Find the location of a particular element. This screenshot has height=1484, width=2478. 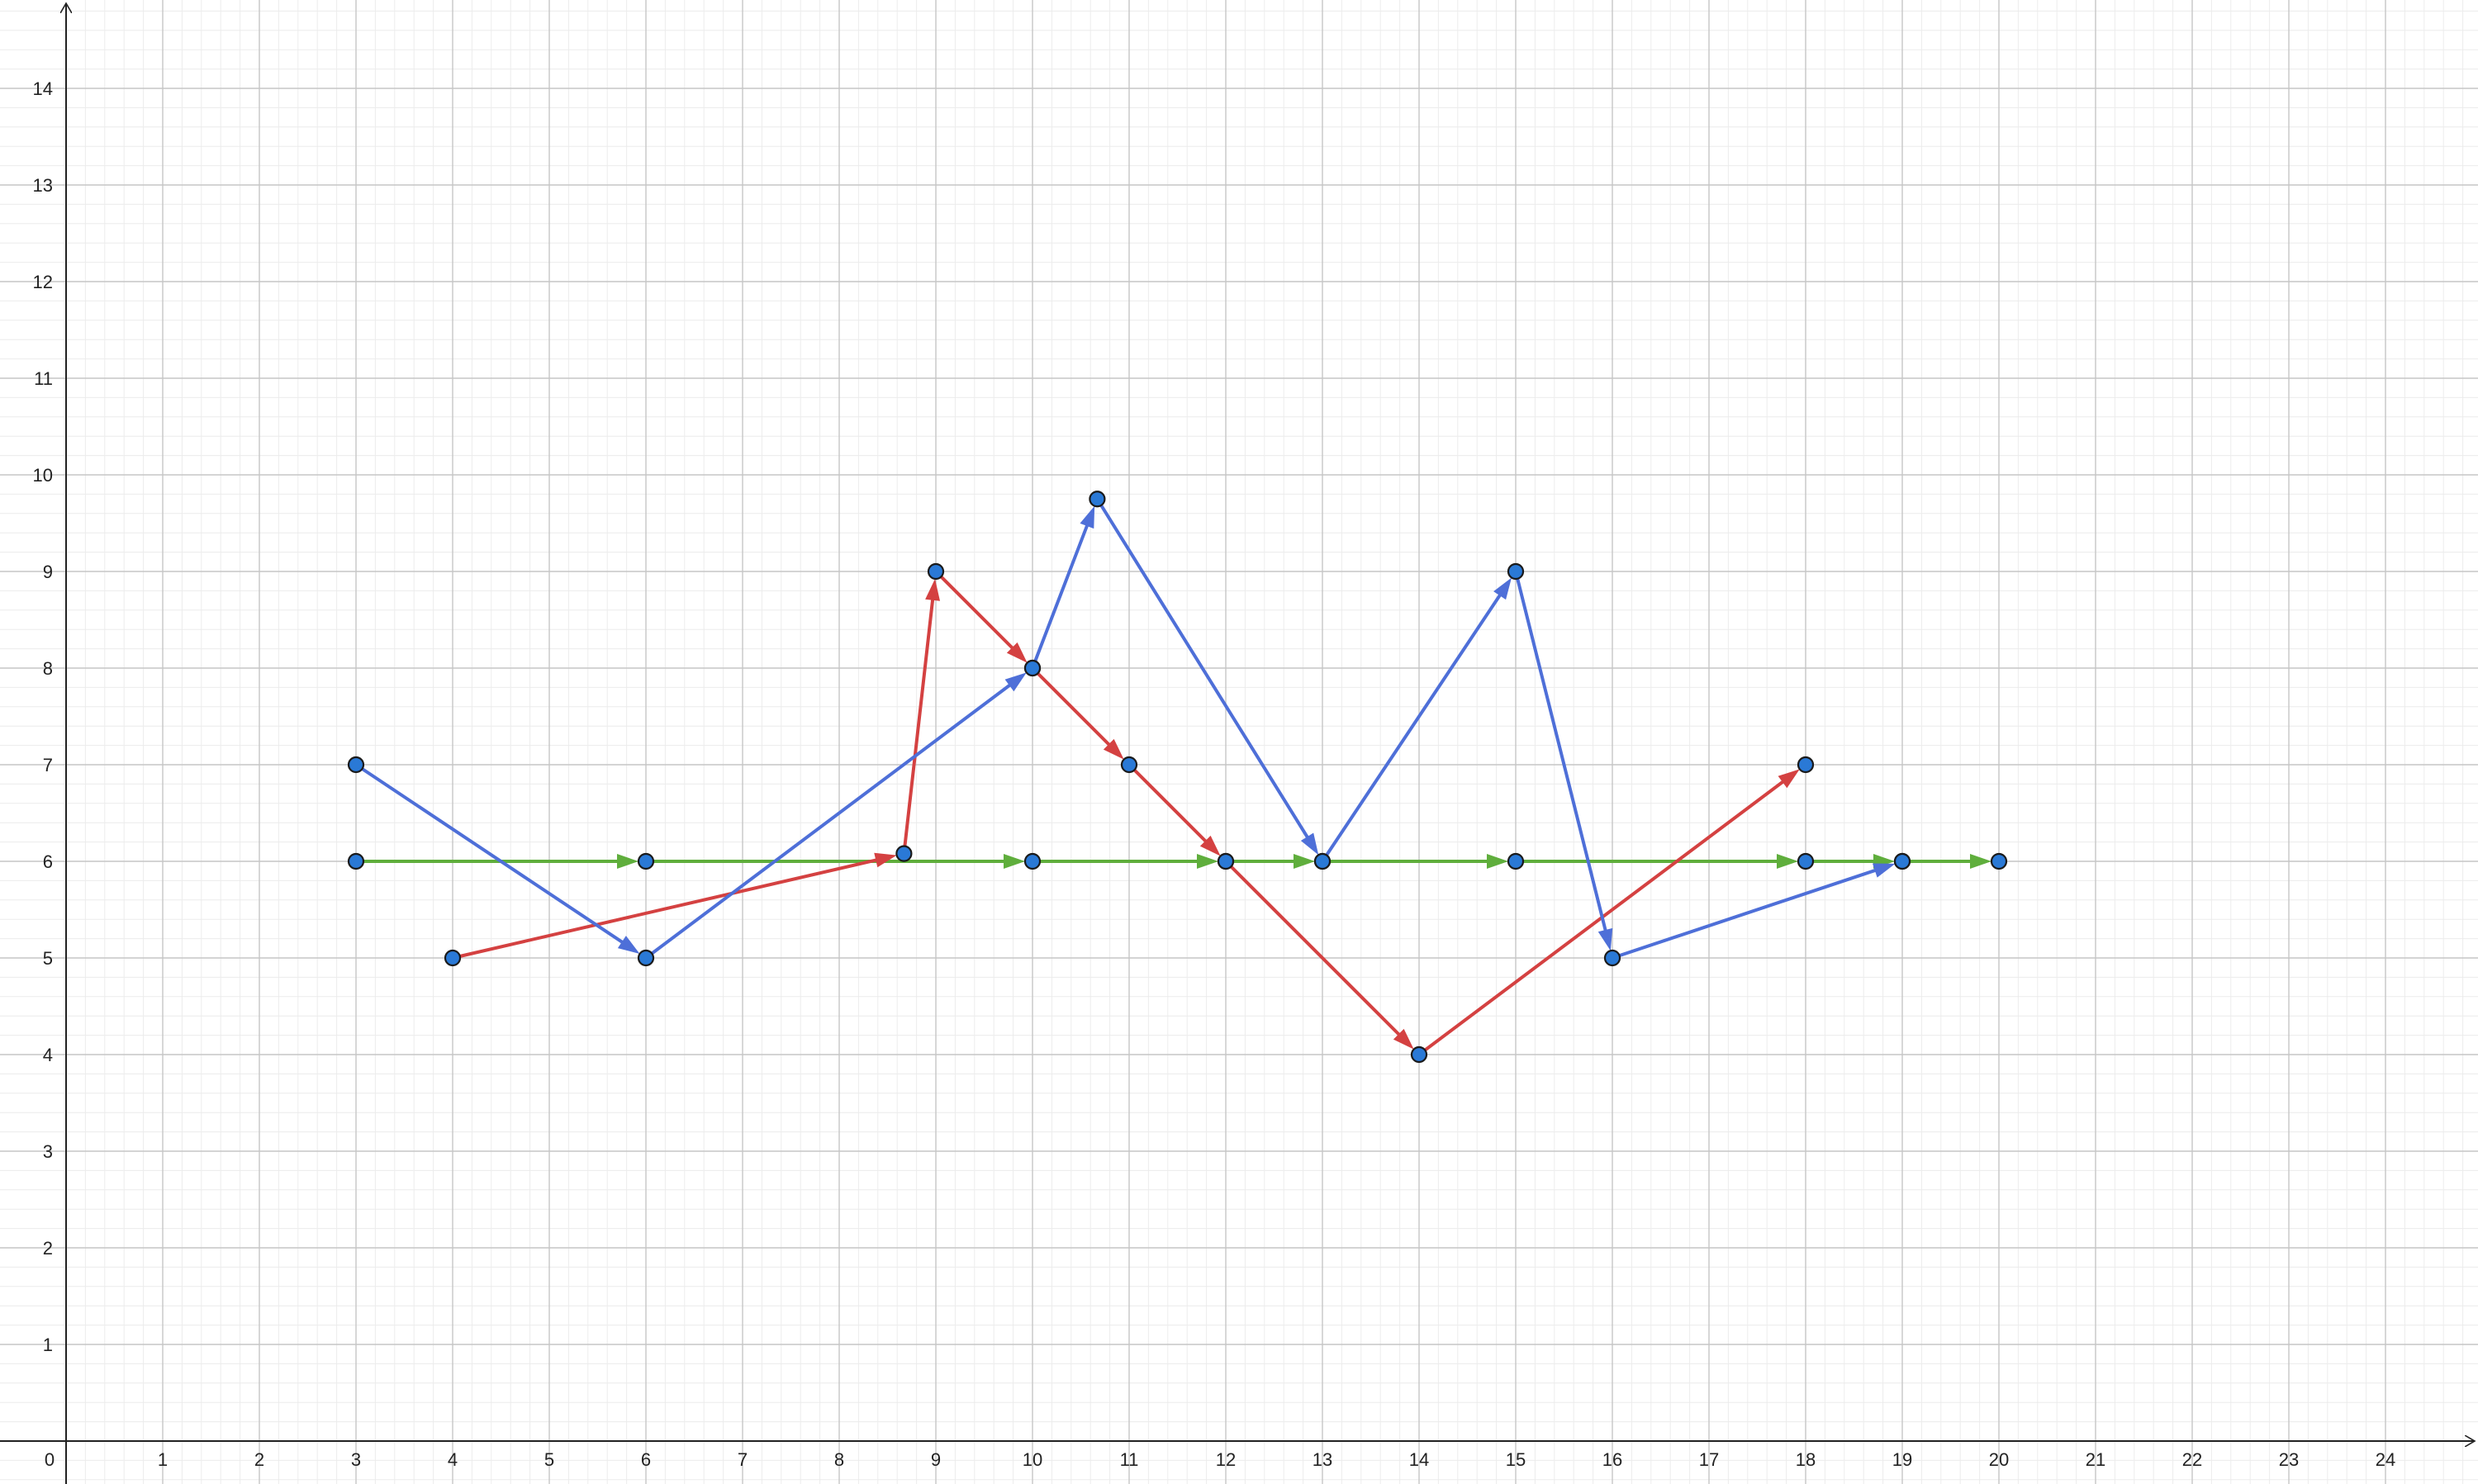

x-tick-label: 24 is located at coordinates (2385, 1459).